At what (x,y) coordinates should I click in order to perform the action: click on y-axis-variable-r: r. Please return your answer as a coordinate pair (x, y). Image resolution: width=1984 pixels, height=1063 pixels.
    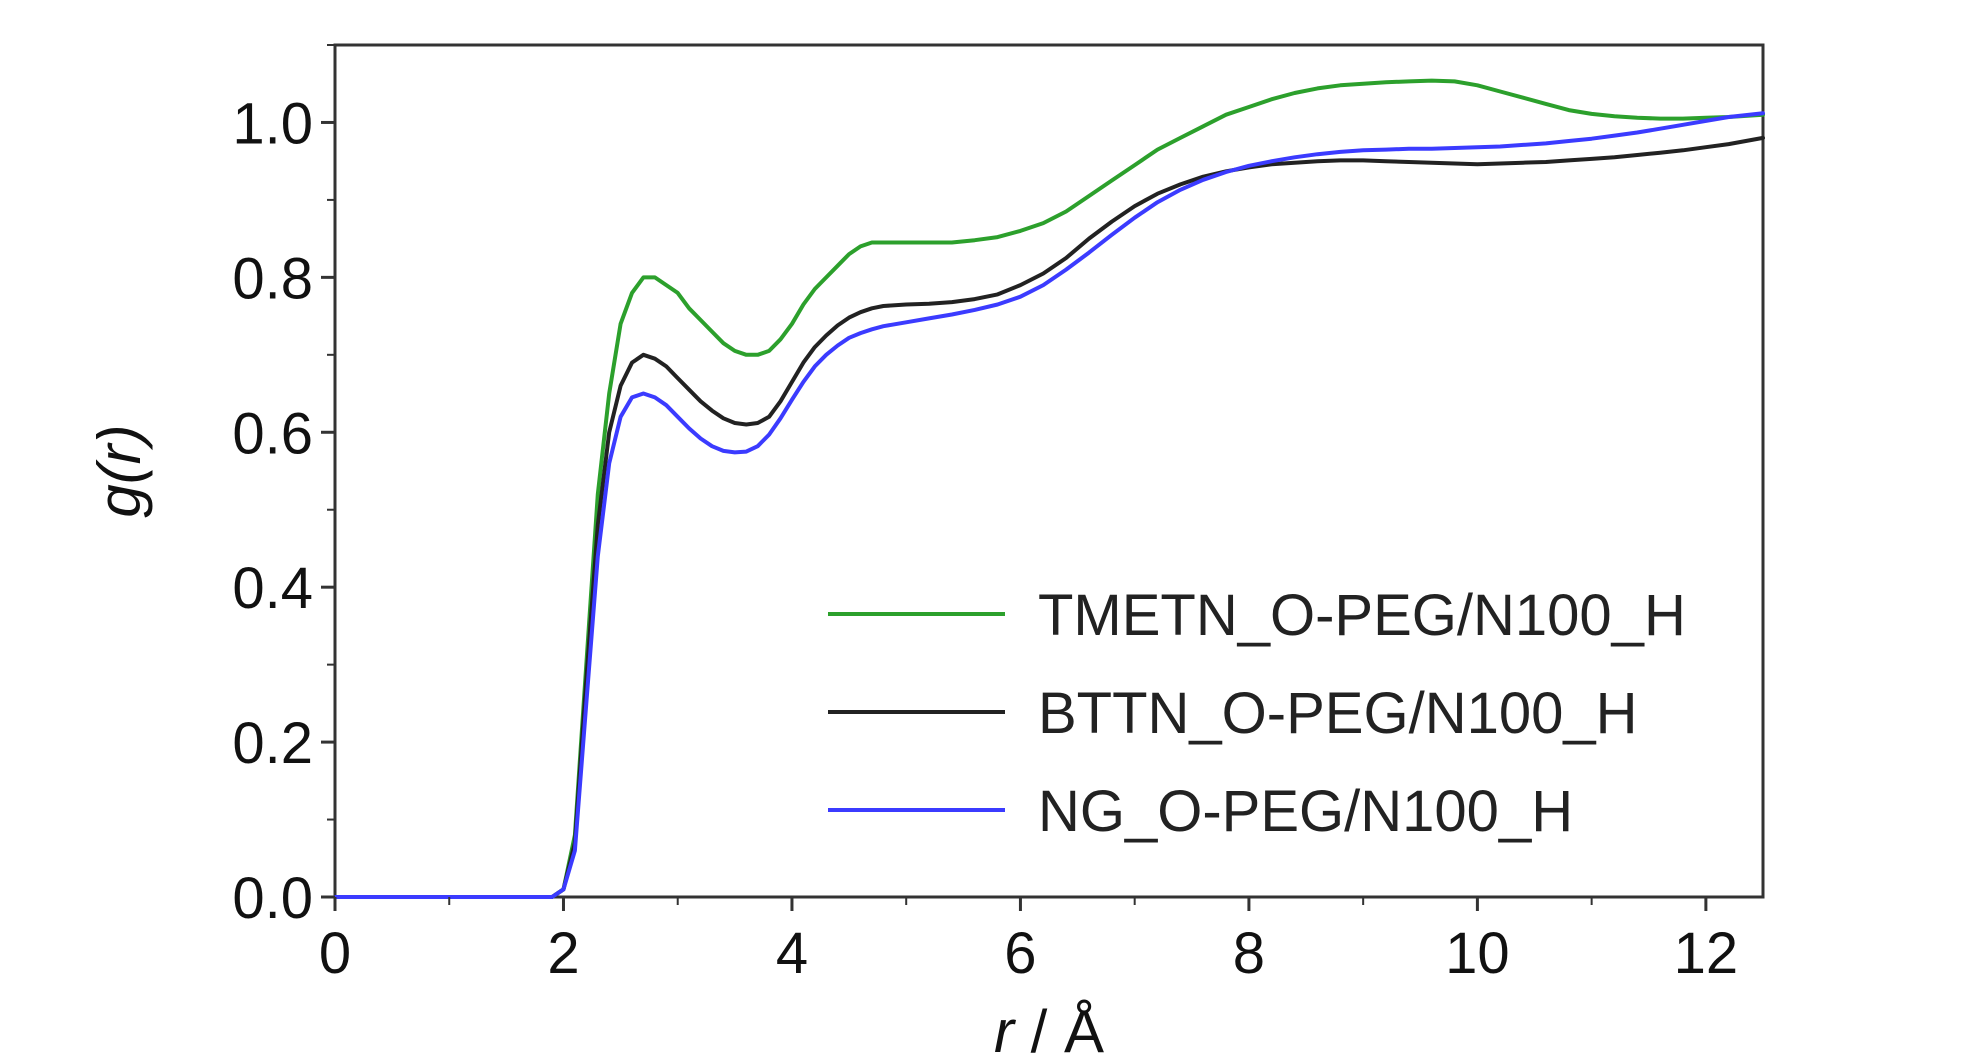
    Looking at the image, I should click on (119, 453).